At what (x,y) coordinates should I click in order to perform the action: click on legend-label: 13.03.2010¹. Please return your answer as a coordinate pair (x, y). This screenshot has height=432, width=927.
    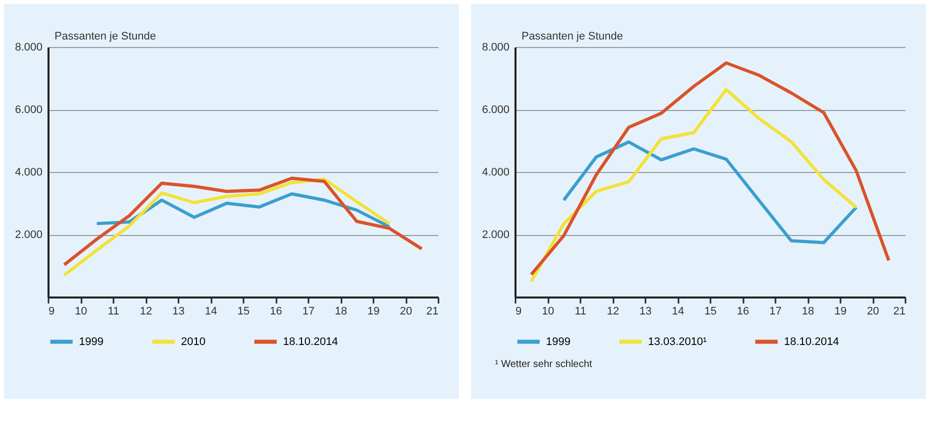
    Looking at the image, I should click on (678, 342).